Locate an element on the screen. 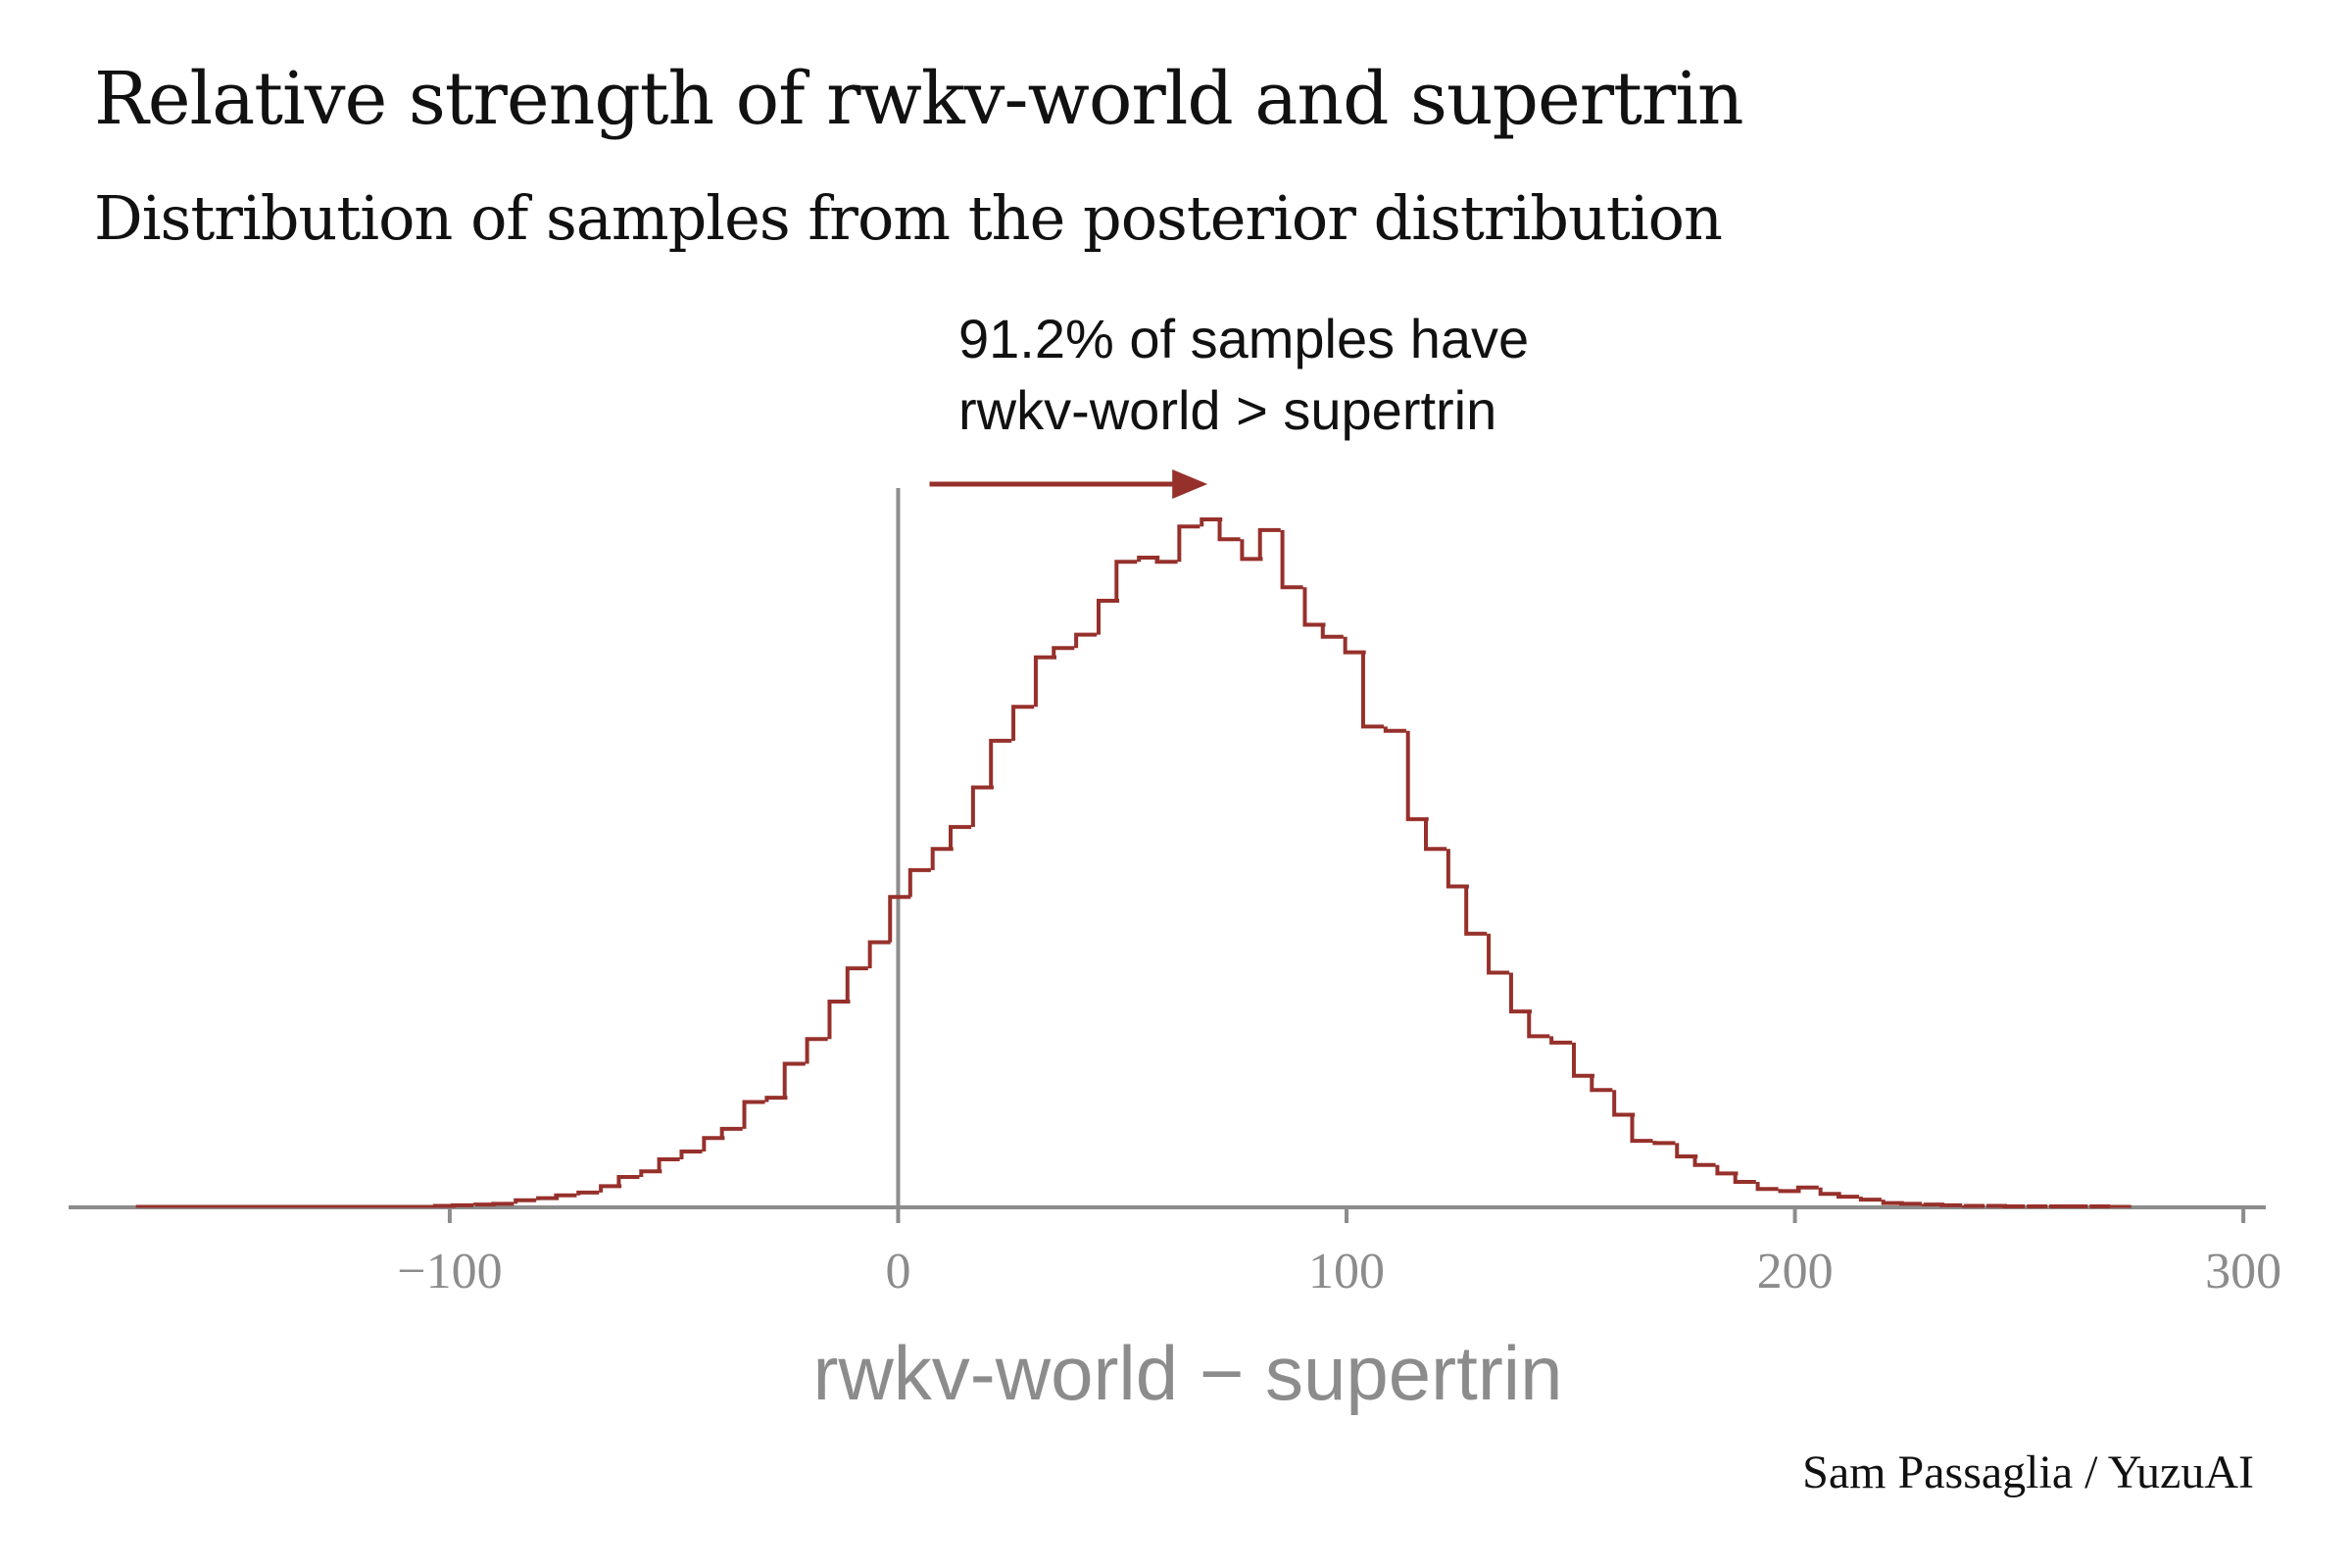  x-tick-label: −100 is located at coordinates (449, 1271).